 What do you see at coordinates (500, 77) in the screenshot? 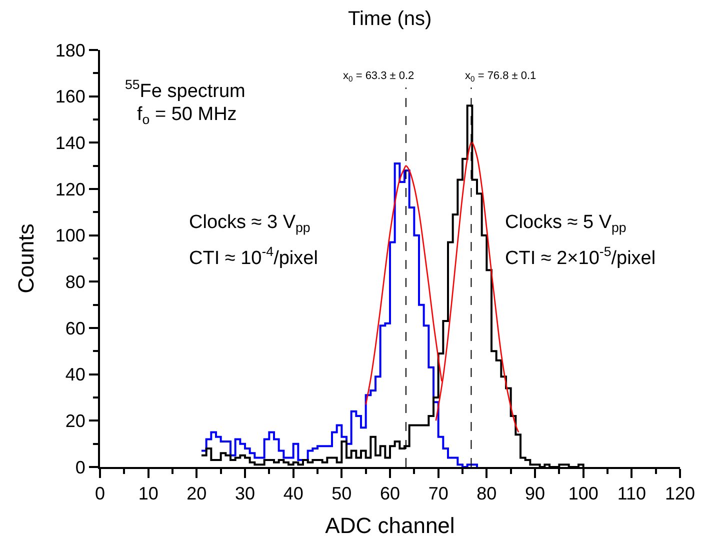
I see `ref-line-label: x$_{0}$ = 76.8 ± 0.1` at bounding box center [500, 77].